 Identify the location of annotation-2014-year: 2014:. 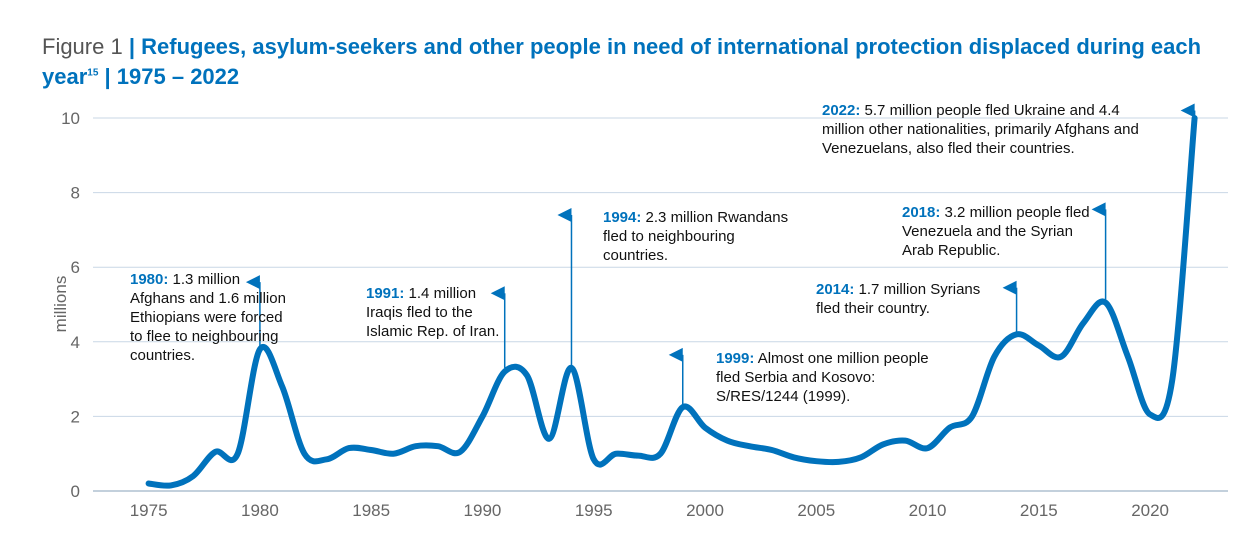
(835, 289).